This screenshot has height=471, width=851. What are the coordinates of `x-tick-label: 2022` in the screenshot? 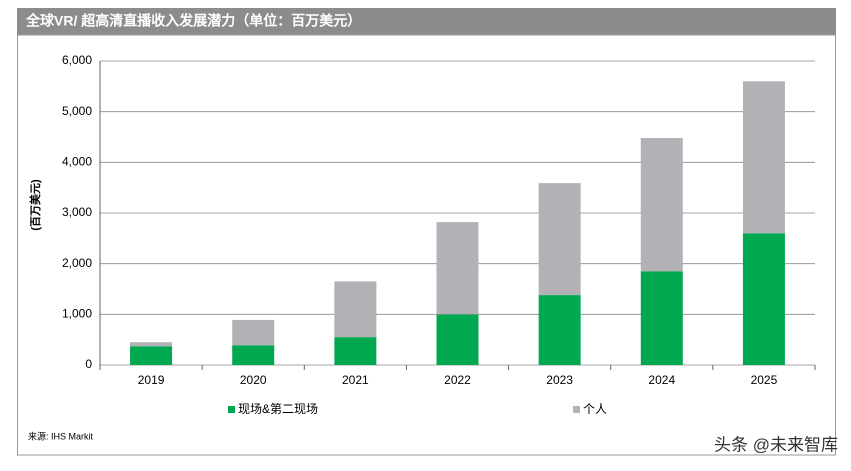 It's located at (457, 380).